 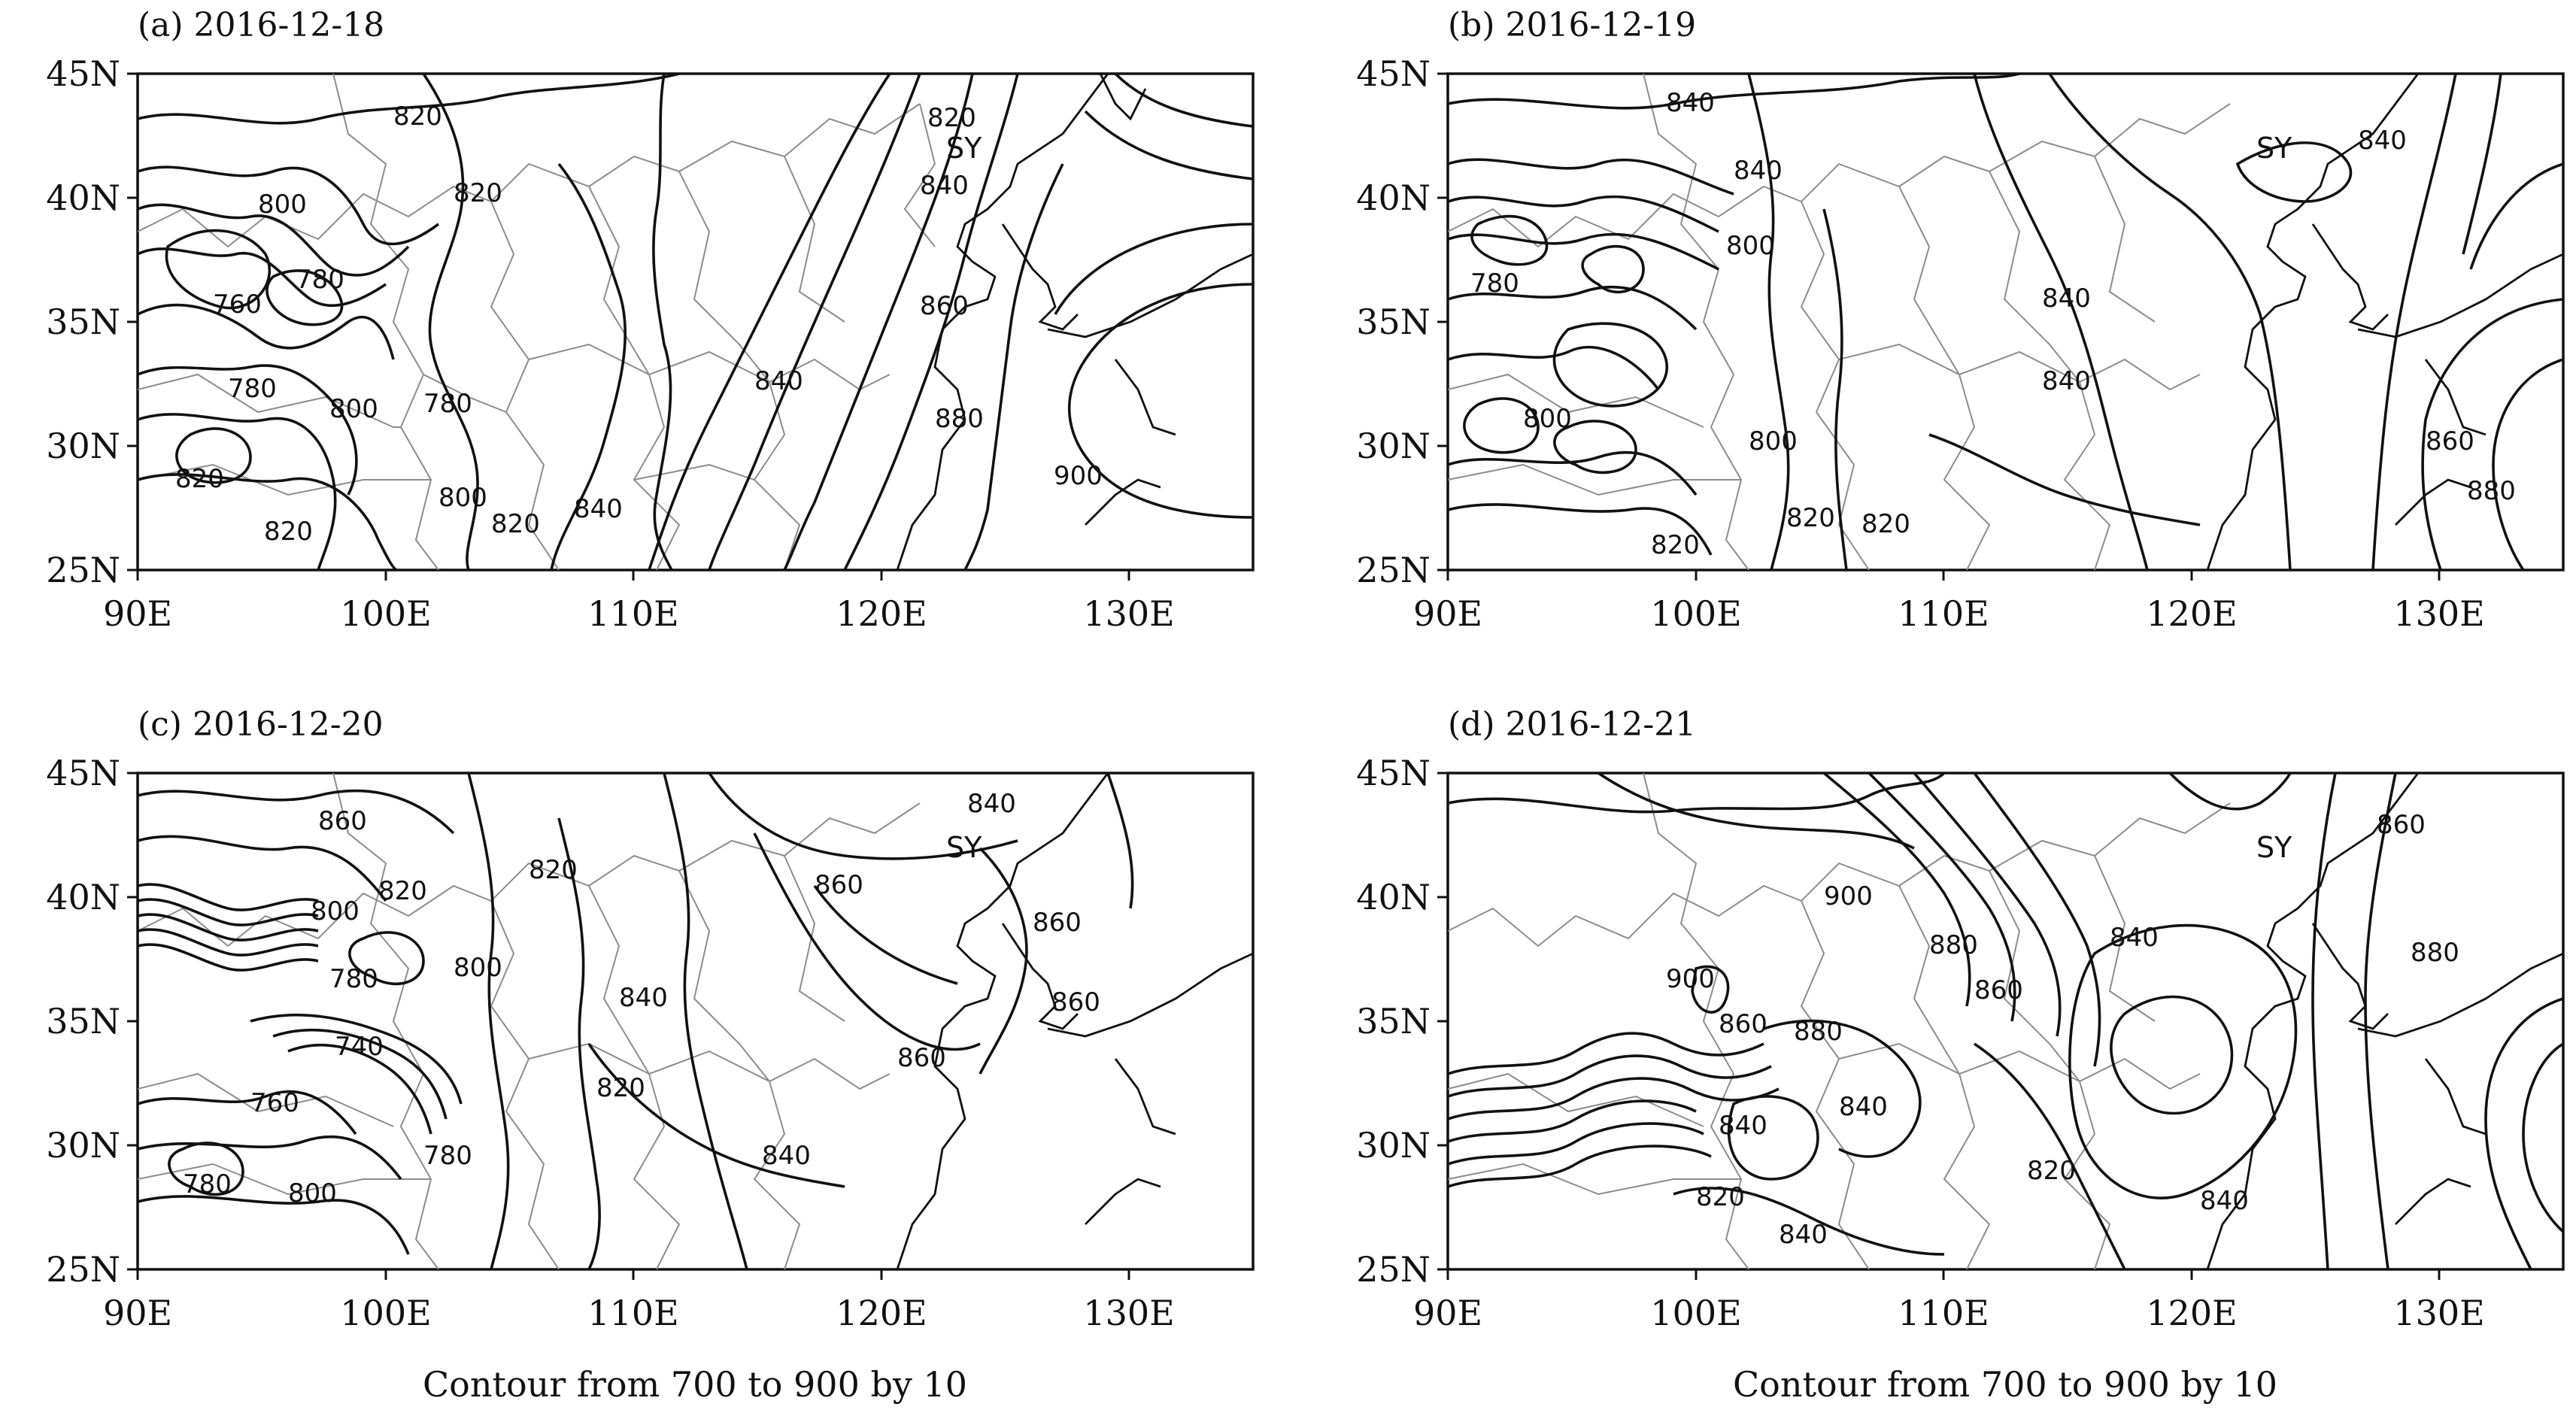 What do you see at coordinates (1572, 25) in the screenshot?
I see `panel-title: (b) 2016-12-19` at bounding box center [1572, 25].